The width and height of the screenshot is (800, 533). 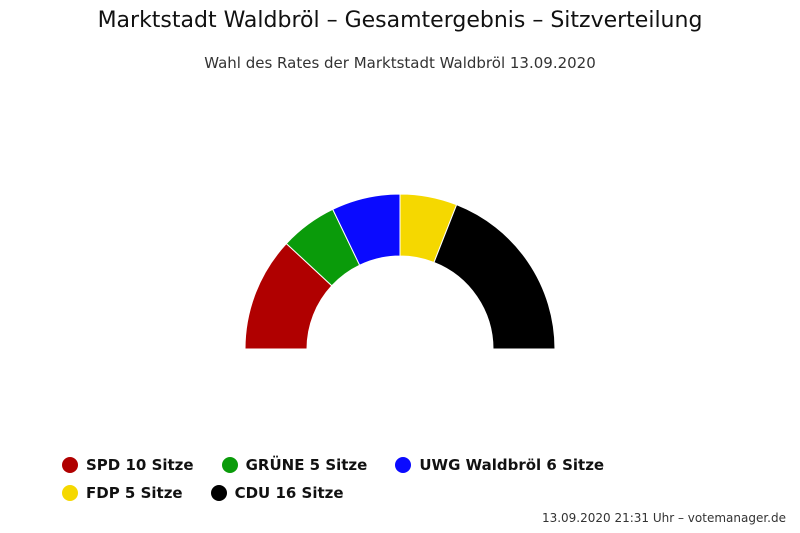 What do you see at coordinates (289, 493) in the screenshot?
I see `legend-label: CDU 16 Sitze` at bounding box center [289, 493].